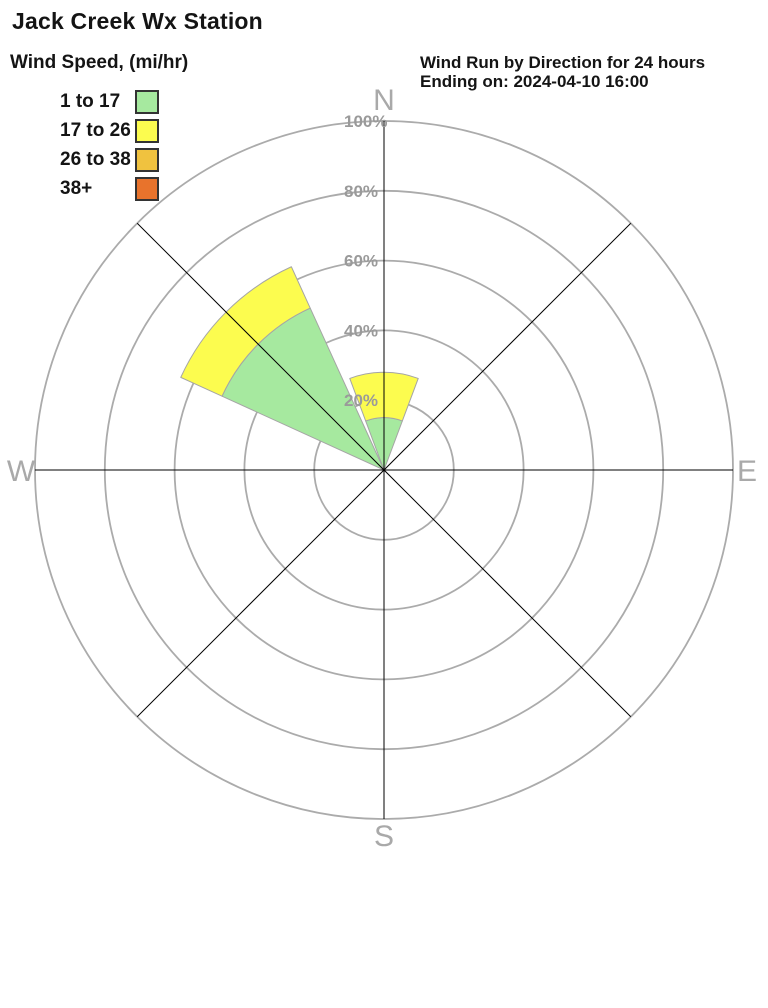  What do you see at coordinates (90, 101) in the screenshot?
I see `legend-item-label: 1 to 17` at bounding box center [90, 101].